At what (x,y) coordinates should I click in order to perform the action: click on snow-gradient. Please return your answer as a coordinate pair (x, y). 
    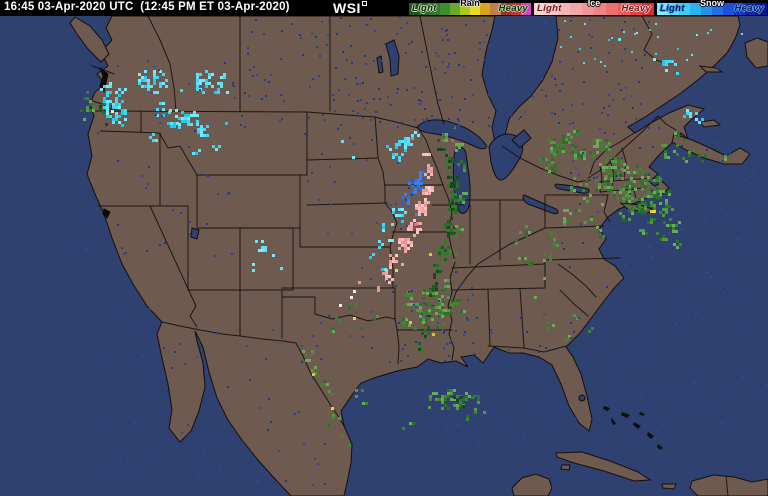
    Looking at the image, I should click on (712, 9).